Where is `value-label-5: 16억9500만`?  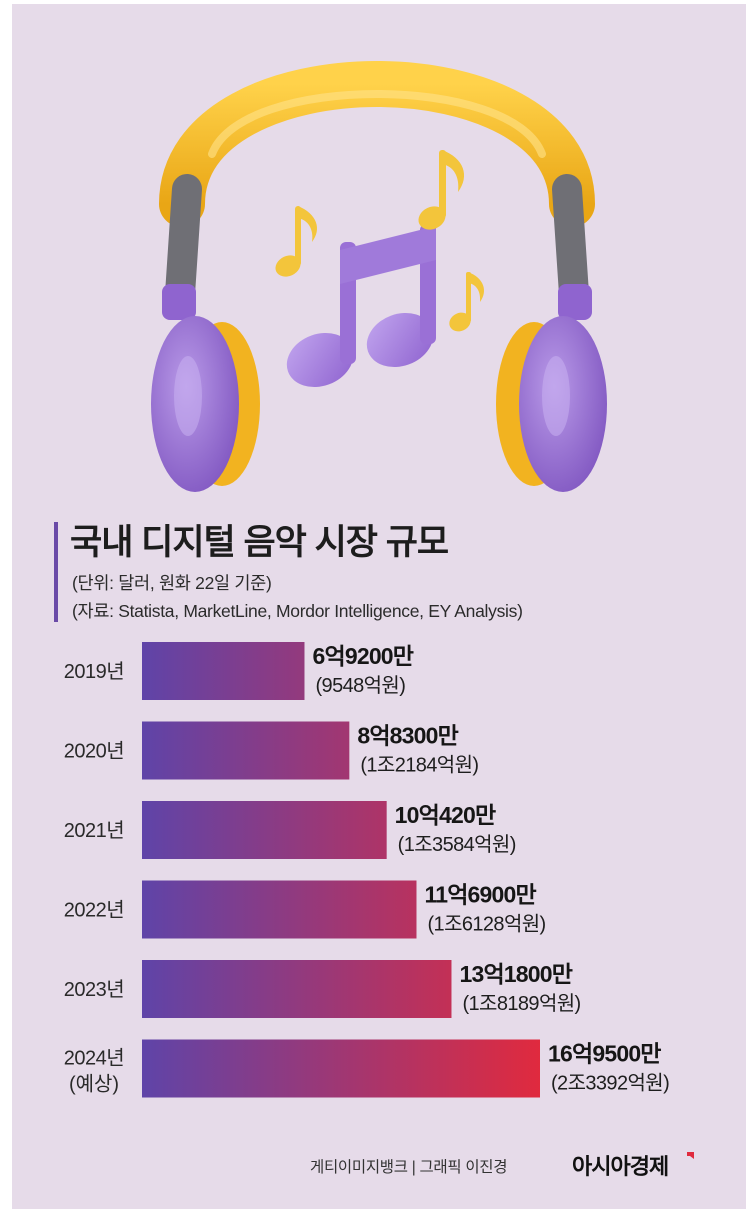 value-label-5: 16억9500만 is located at coordinates (604, 1054).